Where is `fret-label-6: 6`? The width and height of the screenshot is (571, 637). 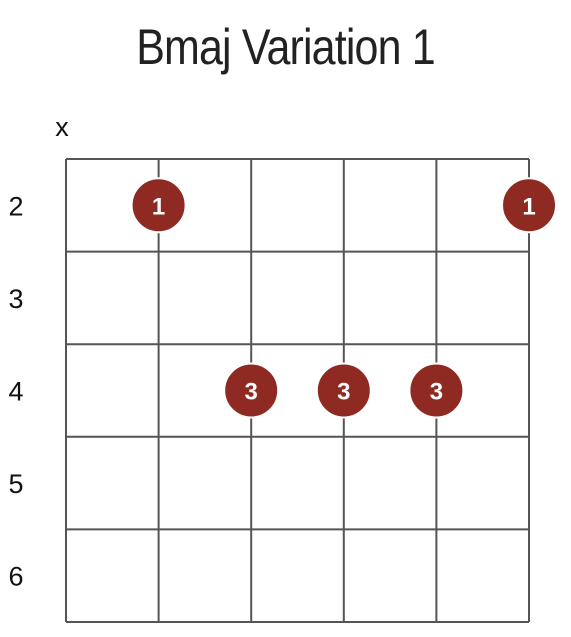
fret-label-6: 6 is located at coordinates (15, 577).